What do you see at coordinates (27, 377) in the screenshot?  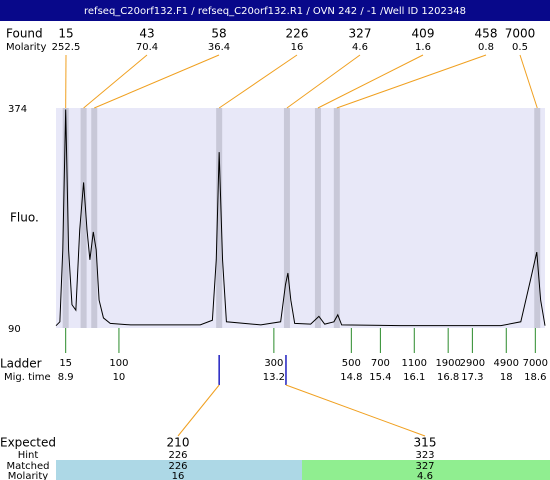 I see `mig-time-label: Mig. time` at bounding box center [27, 377].